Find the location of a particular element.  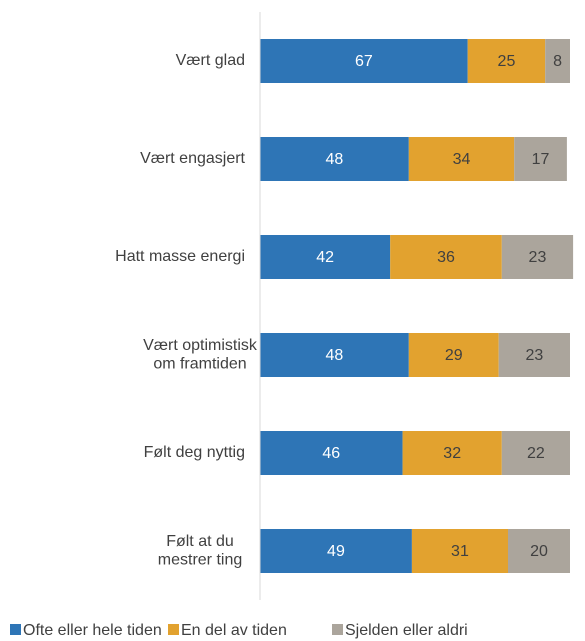

data-label: 67 is located at coordinates (364, 61).